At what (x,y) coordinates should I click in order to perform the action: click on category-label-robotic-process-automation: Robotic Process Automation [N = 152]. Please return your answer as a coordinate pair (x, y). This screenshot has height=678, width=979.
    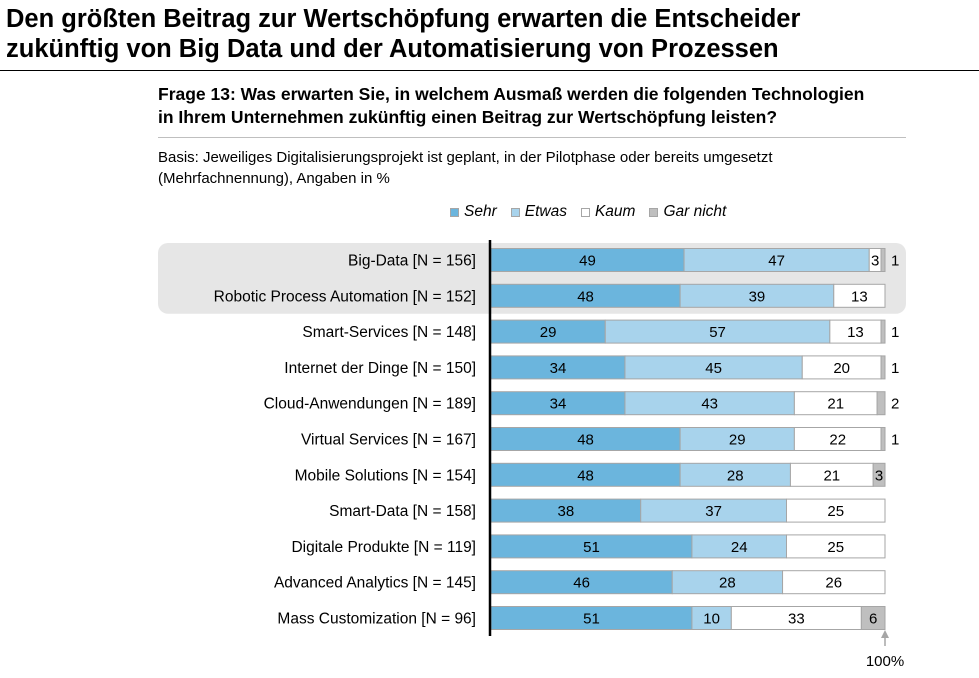
    Looking at the image, I should click on (345, 296).